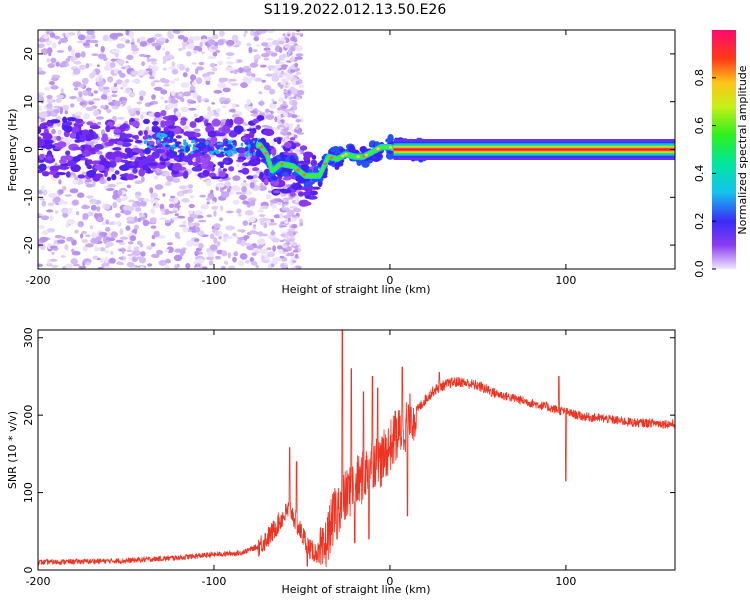 The height and width of the screenshot is (600, 750). I want to click on snr-y-tick-label: 200, so click(28, 415).